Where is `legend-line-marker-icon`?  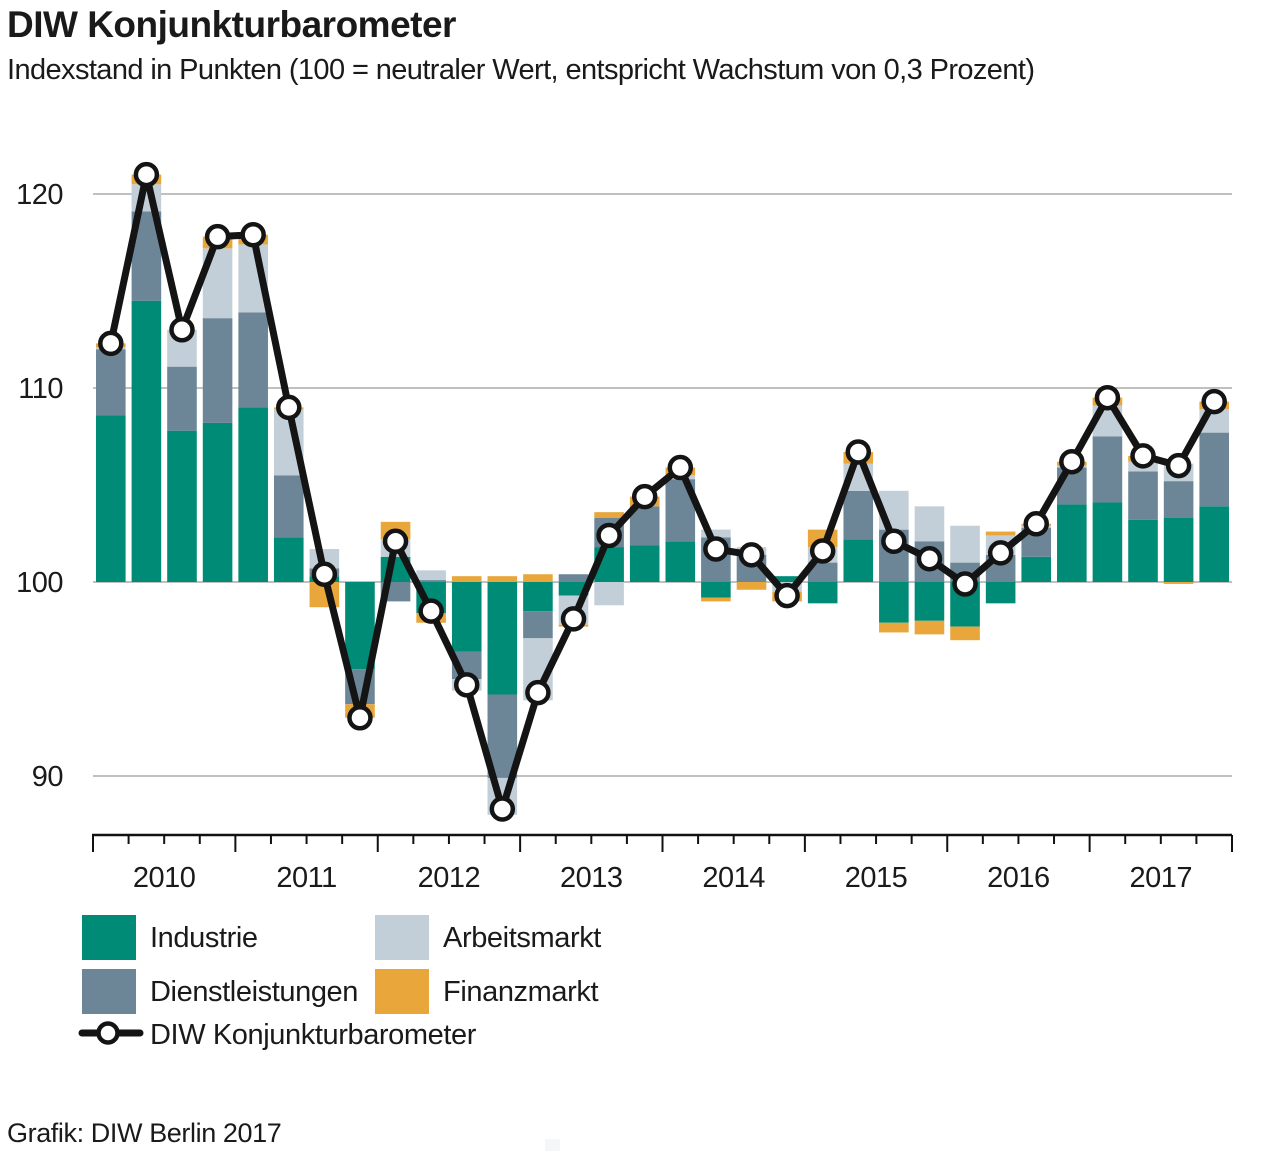 legend-line-marker-icon is located at coordinates (111, 1033).